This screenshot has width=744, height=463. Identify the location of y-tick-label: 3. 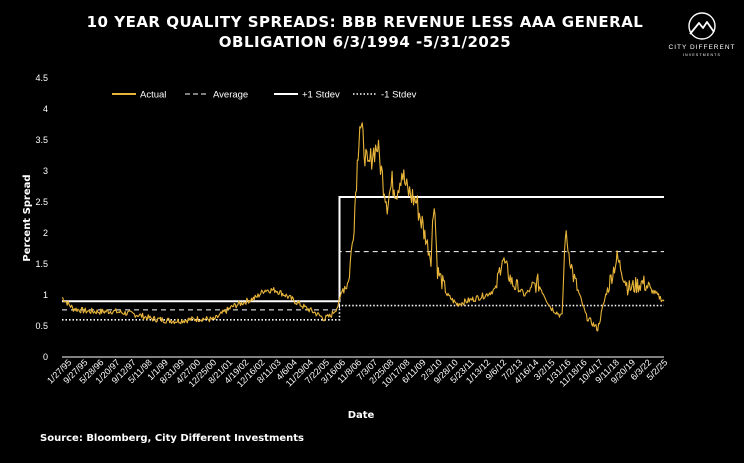
(45, 171).